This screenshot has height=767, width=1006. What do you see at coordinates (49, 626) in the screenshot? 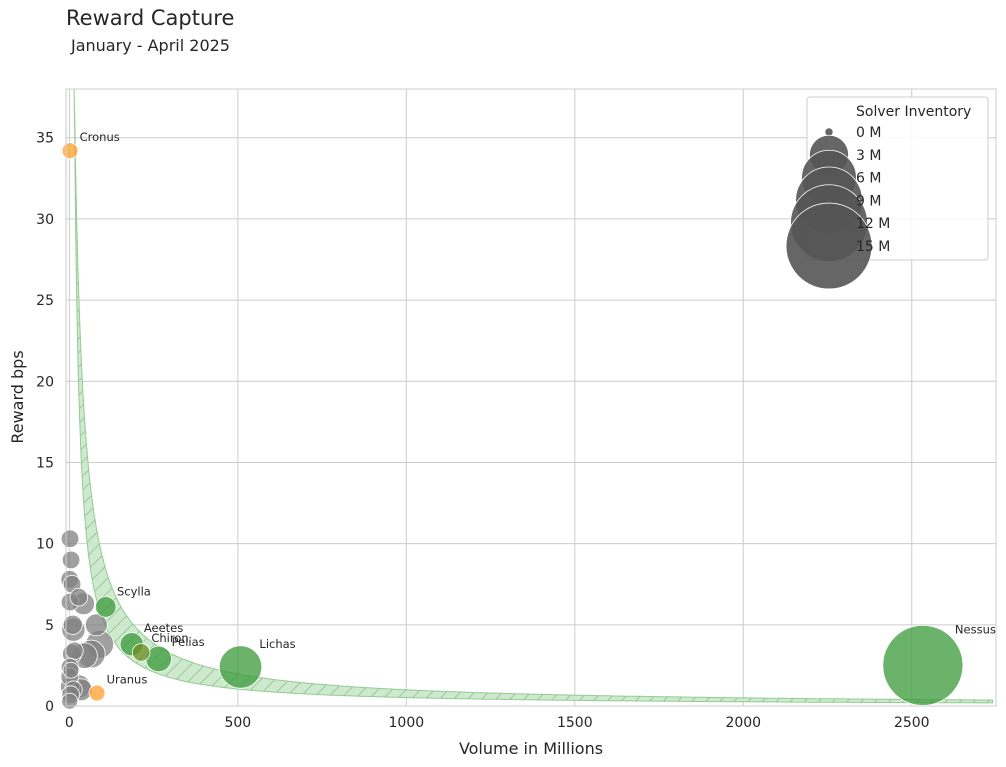
I see `y-tick-label: 5` at bounding box center [49, 626].